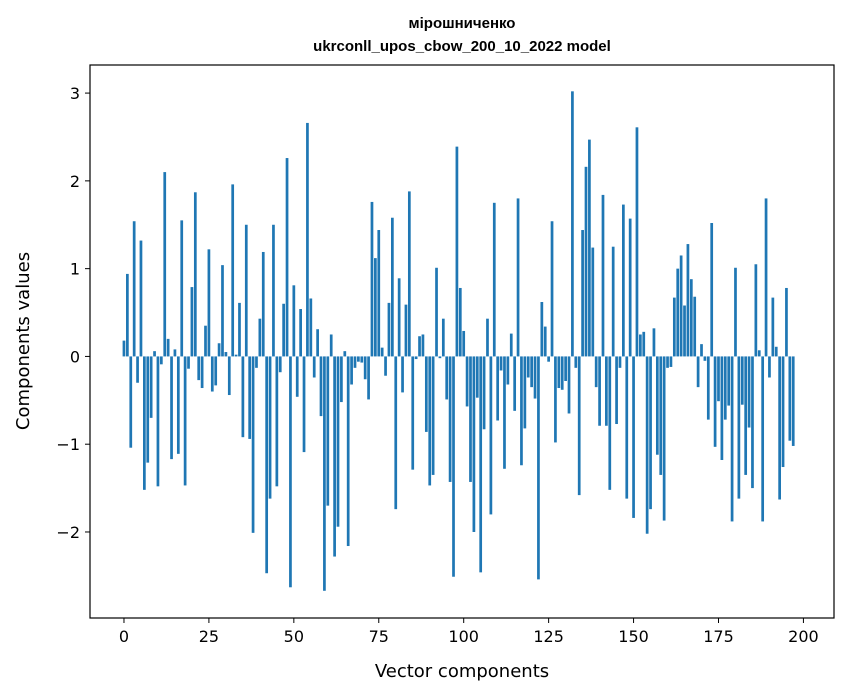  What do you see at coordinates (209, 636) in the screenshot?
I see `x-tick-label: 25` at bounding box center [209, 636].